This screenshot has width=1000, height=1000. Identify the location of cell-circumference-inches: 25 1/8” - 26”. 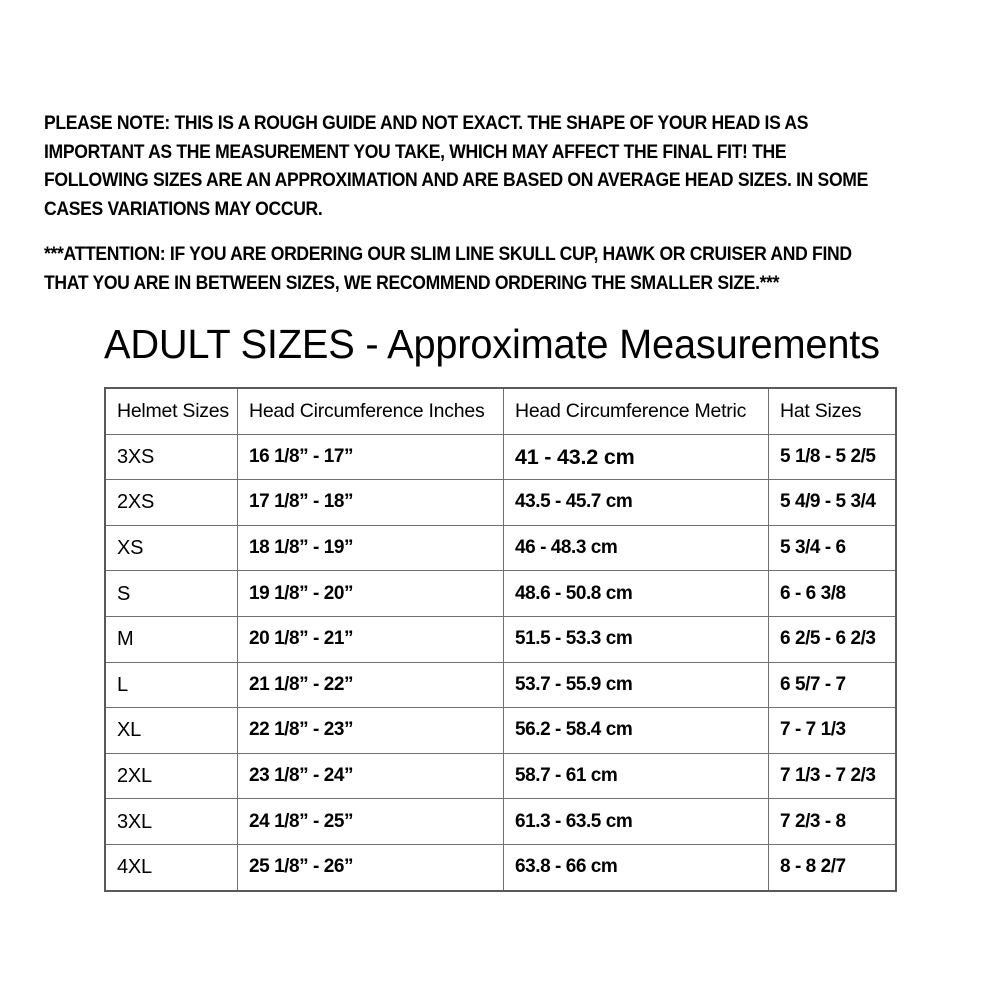
(370, 867).